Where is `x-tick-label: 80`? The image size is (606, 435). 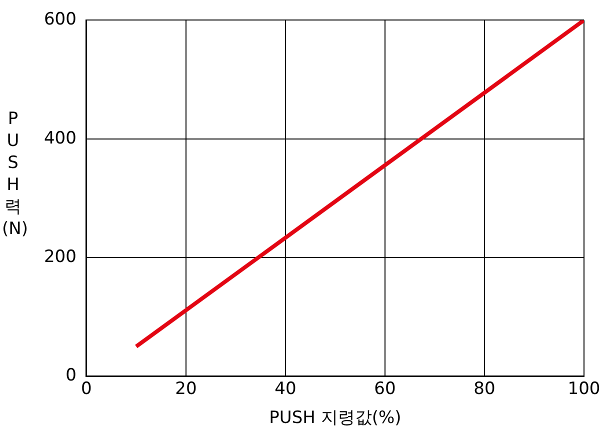
x-tick-label: 80 is located at coordinates (485, 388).